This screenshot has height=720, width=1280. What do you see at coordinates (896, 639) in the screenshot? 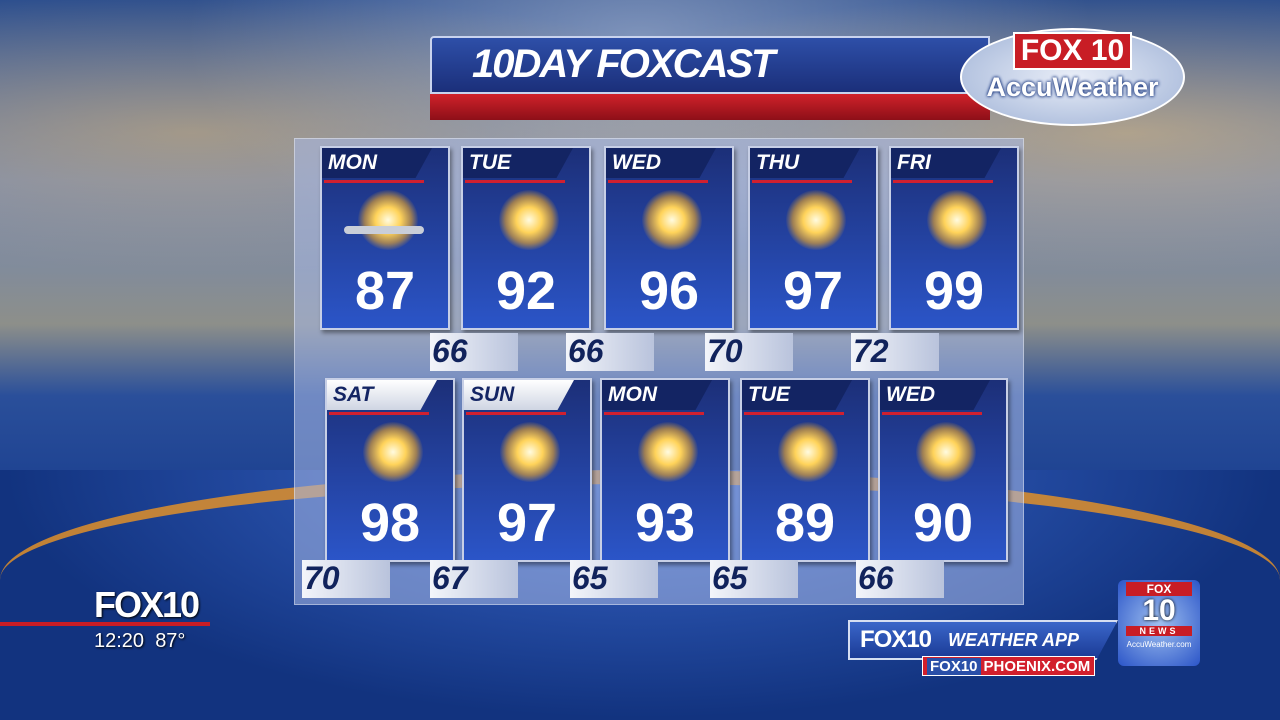
I see `promo-station: FOX10` at bounding box center [896, 639].